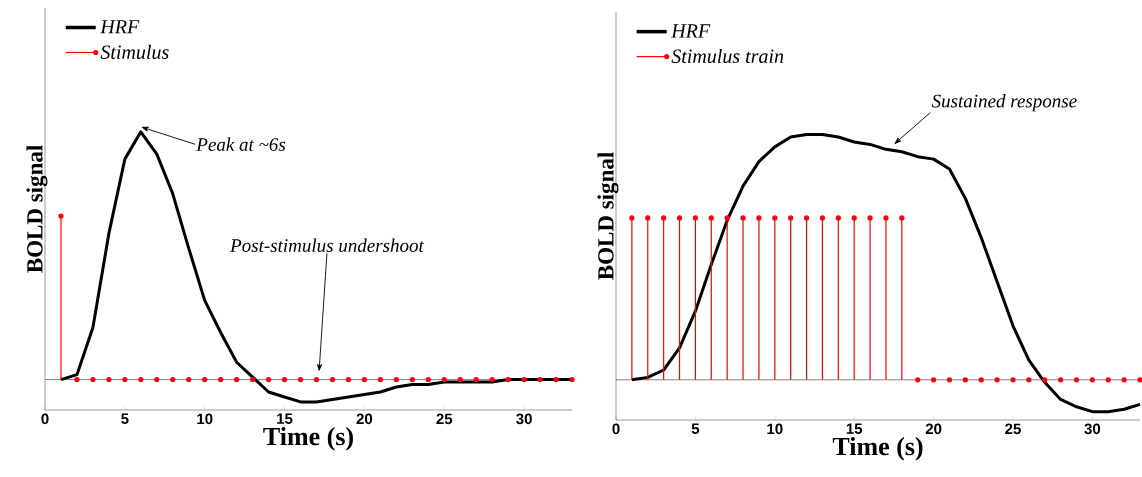 The height and width of the screenshot is (477, 1142). What do you see at coordinates (134, 51) in the screenshot?
I see `legend-label: Stimulus` at bounding box center [134, 51].